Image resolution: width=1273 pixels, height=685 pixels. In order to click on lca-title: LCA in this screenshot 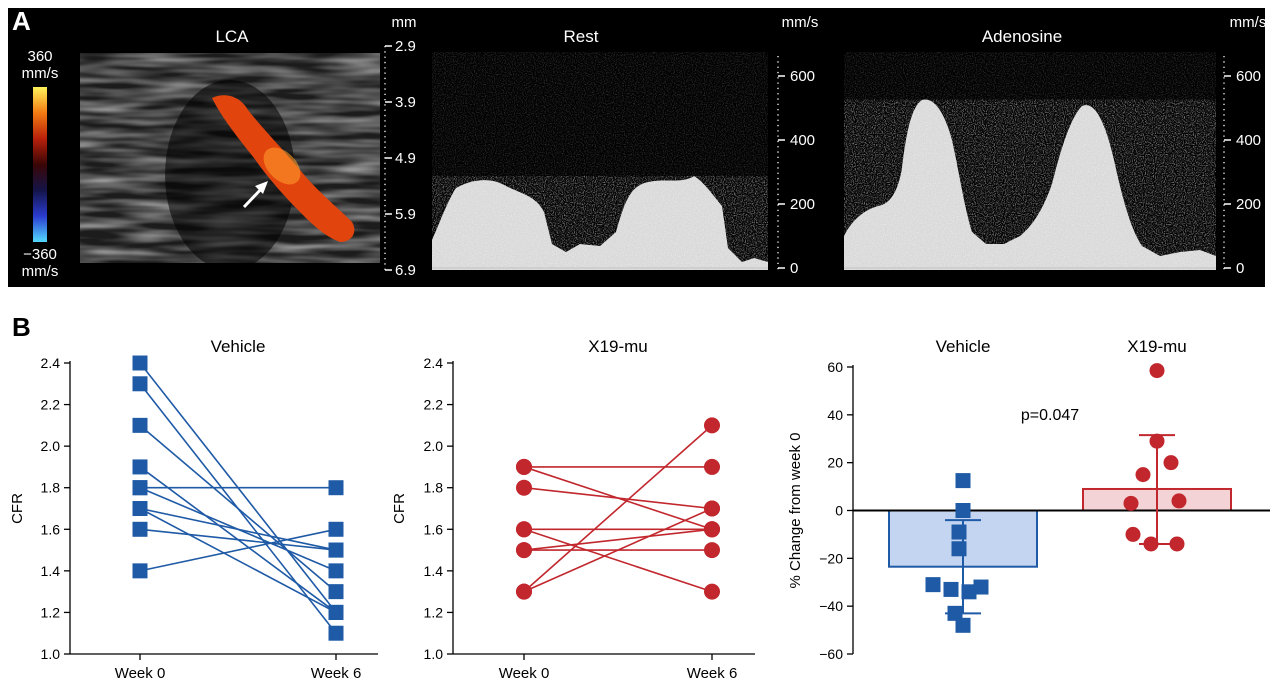, I will do `click(232, 36)`.